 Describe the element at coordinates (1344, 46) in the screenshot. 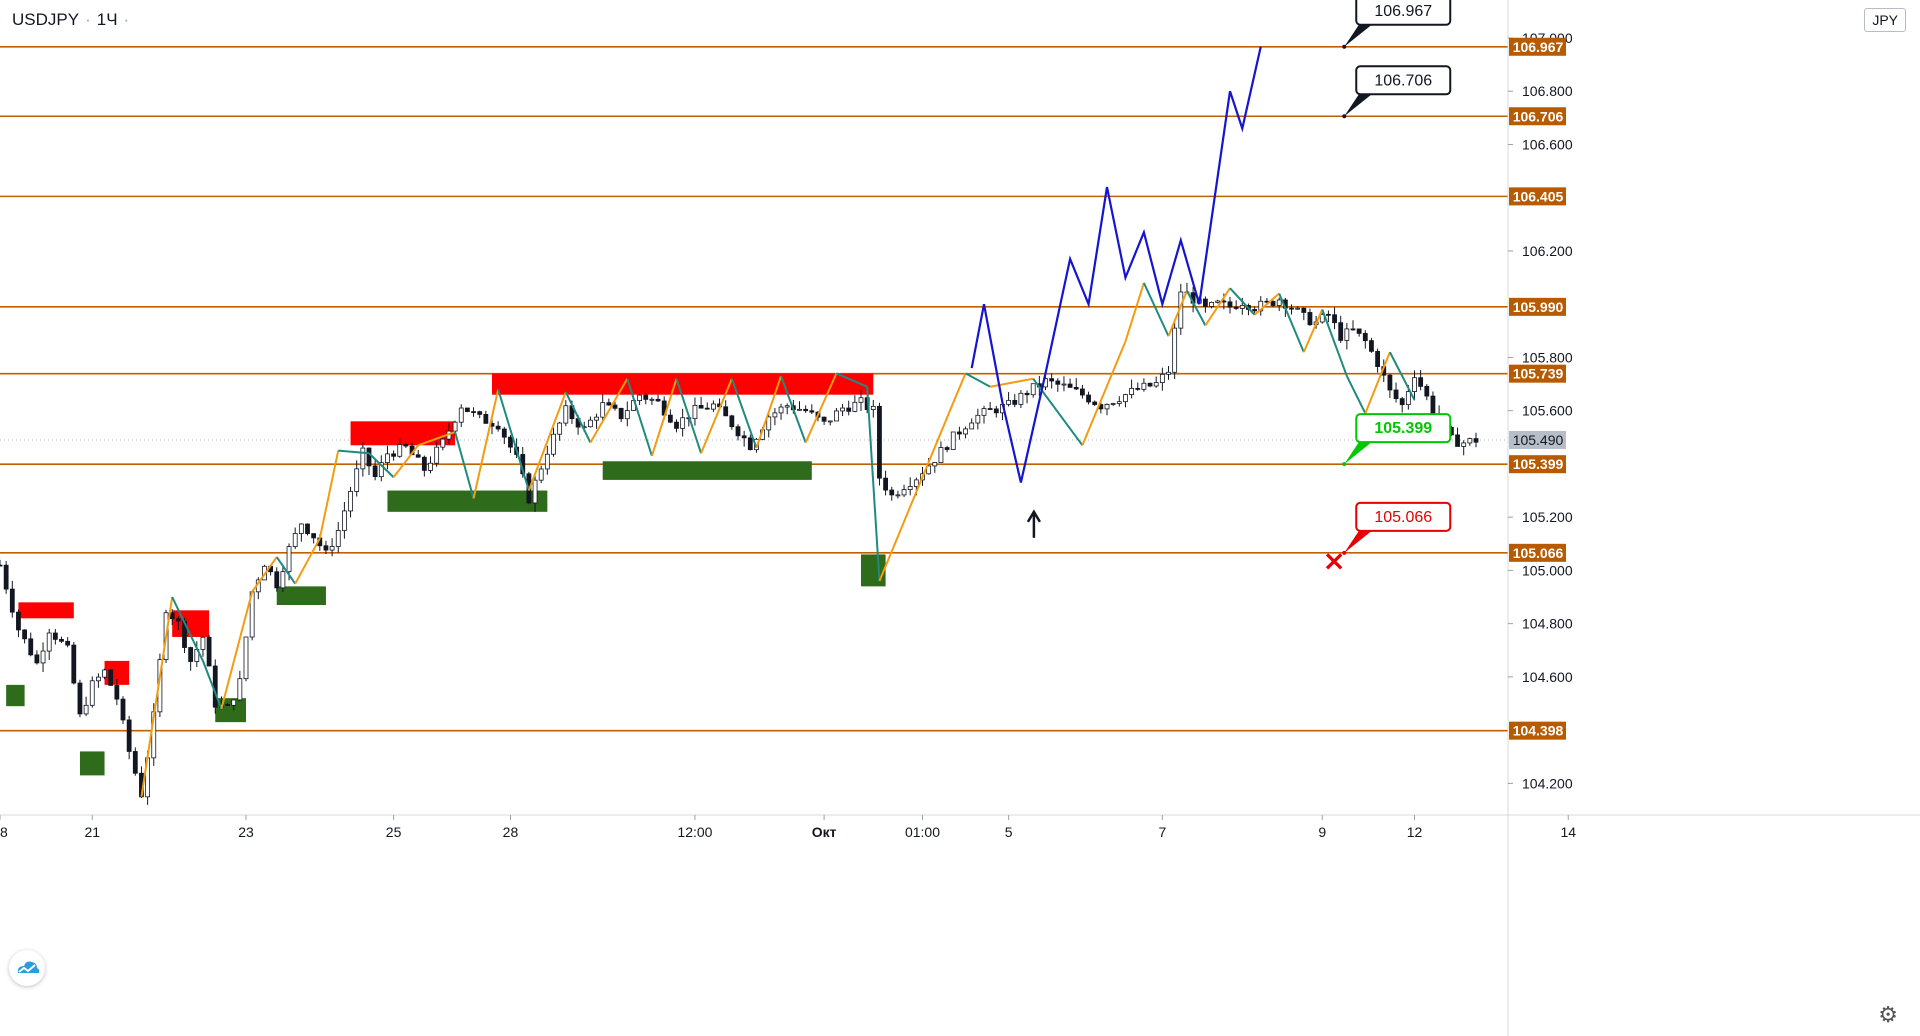

I see `callout-anchor-dot` at that location.